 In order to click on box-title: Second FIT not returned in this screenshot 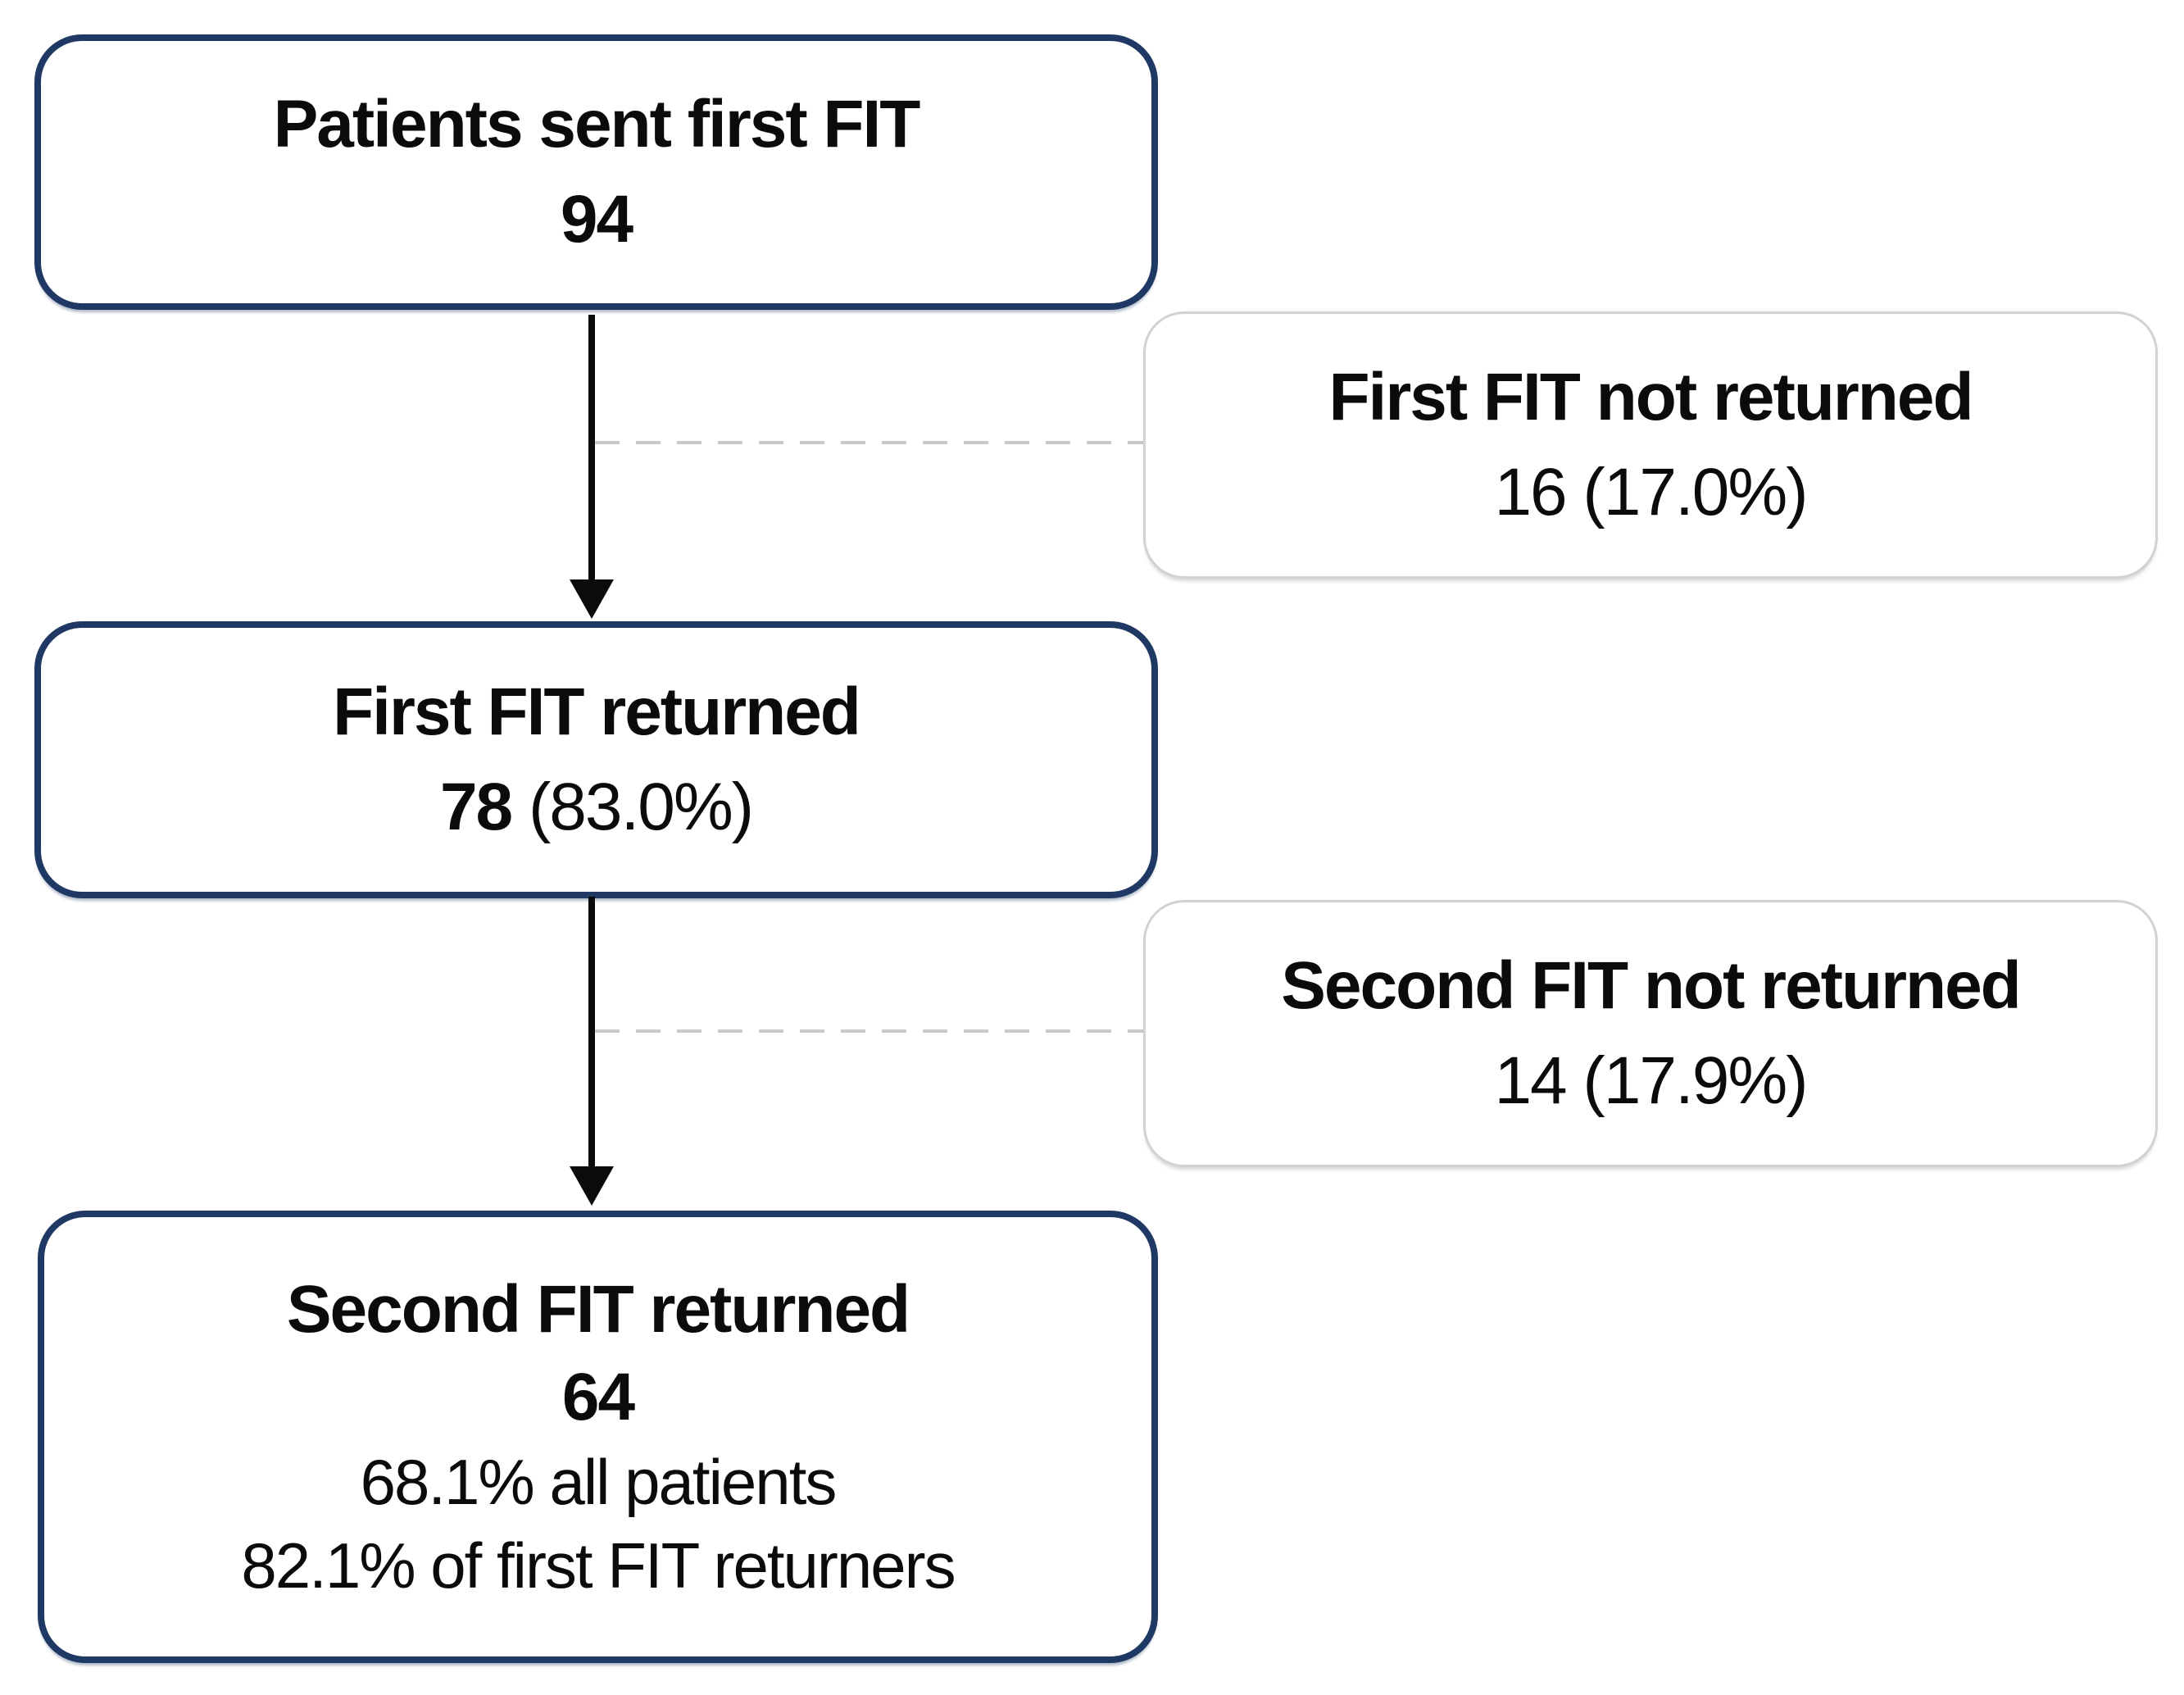, I will do `click(1651, 985)`.